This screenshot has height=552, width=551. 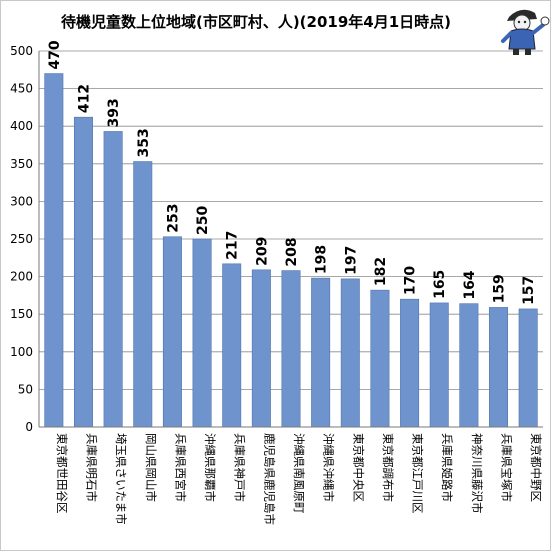 I want to click on x-tick-label: 東京都調布市, so click(x=388, y=467).